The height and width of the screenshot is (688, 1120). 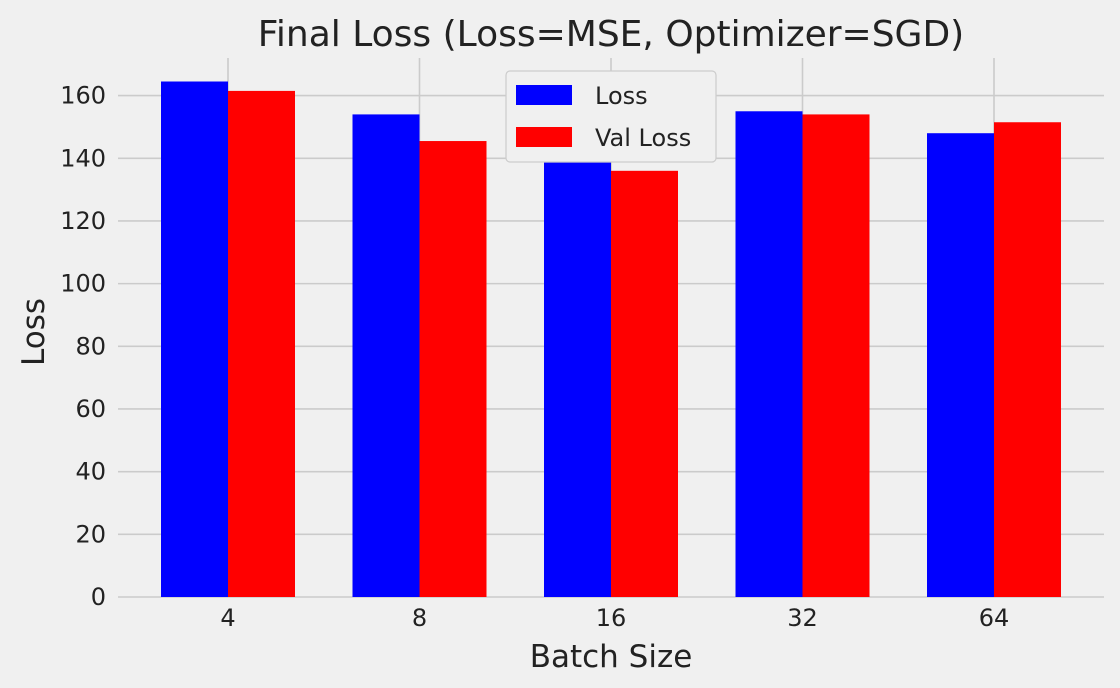 What do you see at coordinates (90, 472) in the screenshot?
I see `y-tick-label: 40` at bounding box center [90, 472].